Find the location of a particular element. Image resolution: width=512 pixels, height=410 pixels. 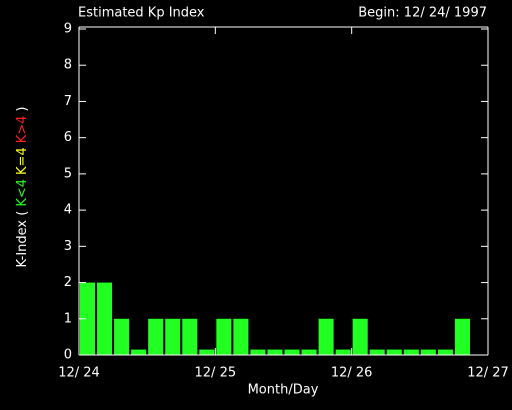

y-axis-label: K-Index ( K<4 K=4 K>4) is located at coordinates (22, 186).